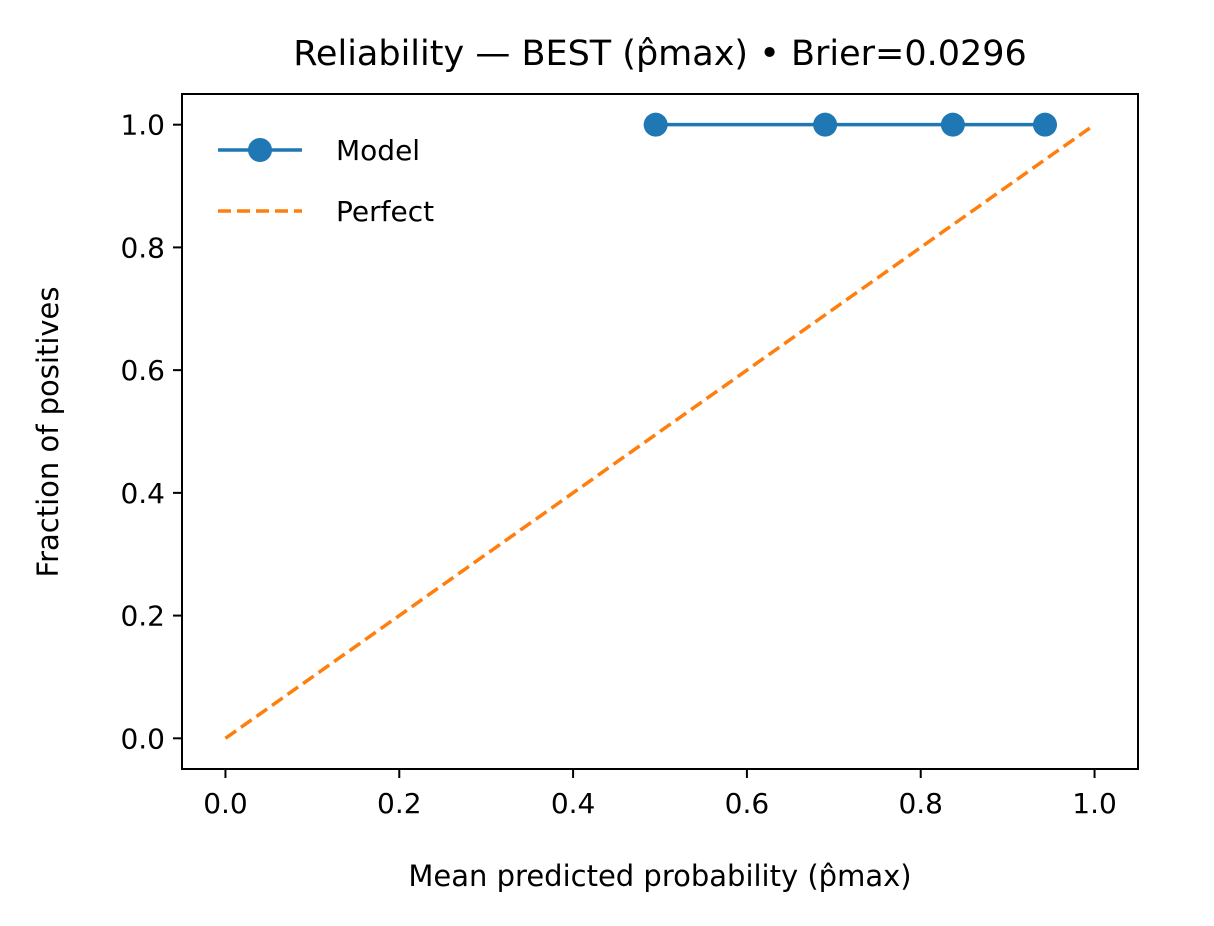  I want to click on legend: Model Perfect, so click(326, 181).